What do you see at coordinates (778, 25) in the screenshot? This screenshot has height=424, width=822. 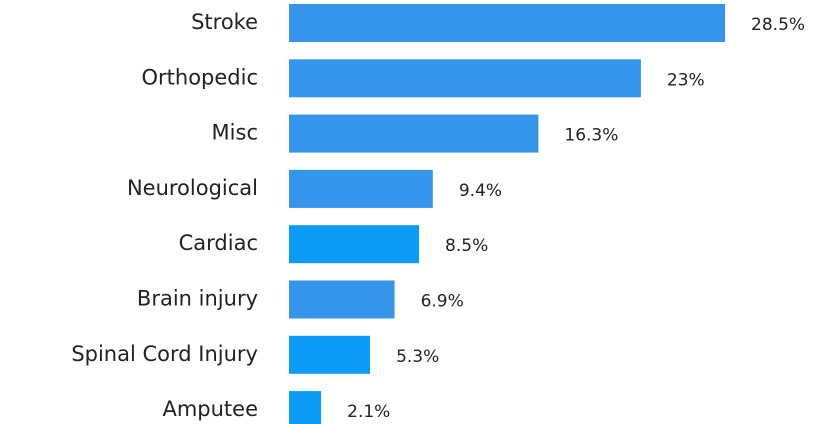 I see `value-label: 28.5%` at bounding box center [778, 25].